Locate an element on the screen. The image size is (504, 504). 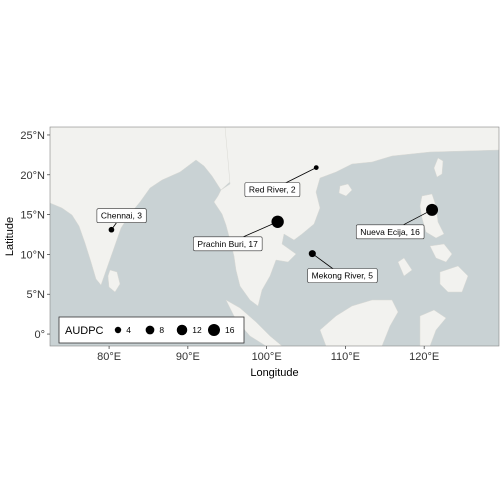
x-tick-label: 110°E is located at coordinates (345, 357).